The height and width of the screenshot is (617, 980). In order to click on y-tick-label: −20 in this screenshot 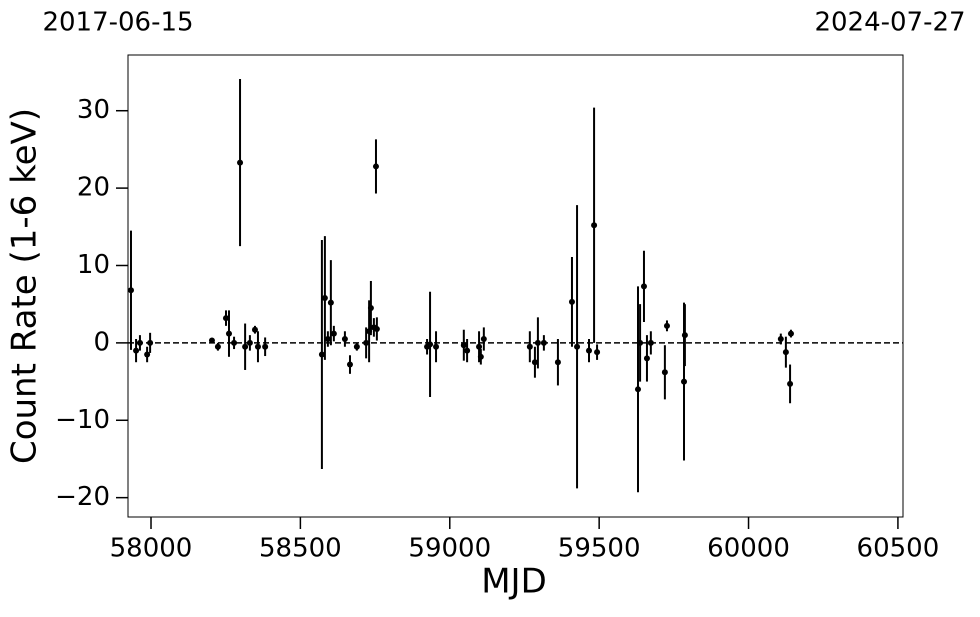, I will do `click(82, 497)`.